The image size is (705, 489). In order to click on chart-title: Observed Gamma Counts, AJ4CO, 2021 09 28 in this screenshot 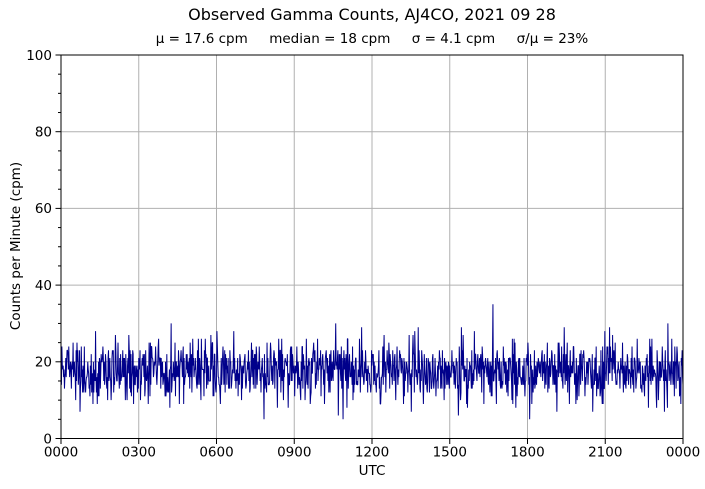, I will do `click(372, 14)`.